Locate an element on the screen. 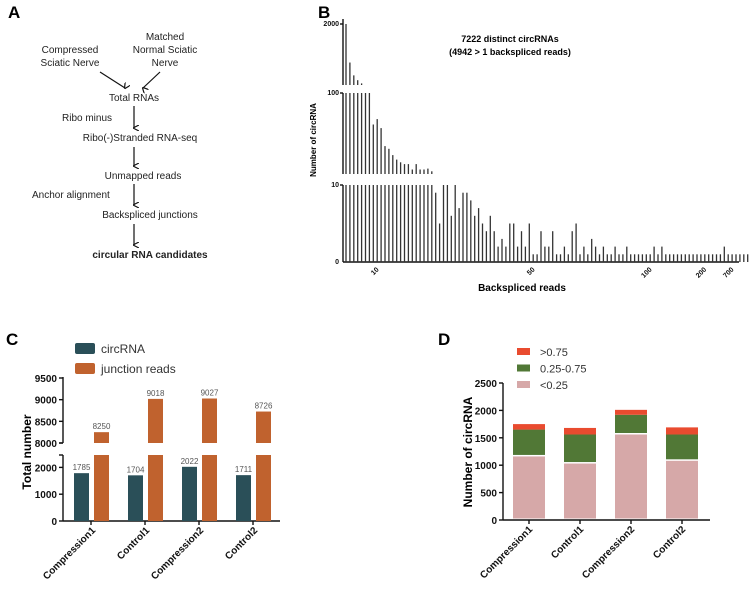 The image size is (749, 591). data-label: 1704 is located at coordinates (136, 469).